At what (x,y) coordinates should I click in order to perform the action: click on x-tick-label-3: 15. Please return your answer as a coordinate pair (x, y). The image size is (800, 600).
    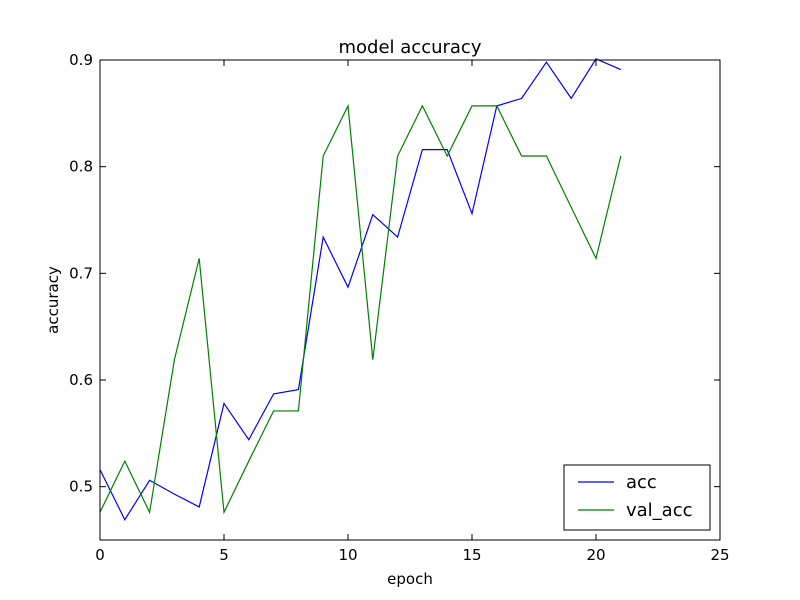
    Looking at the image, I should click on (471, 555).